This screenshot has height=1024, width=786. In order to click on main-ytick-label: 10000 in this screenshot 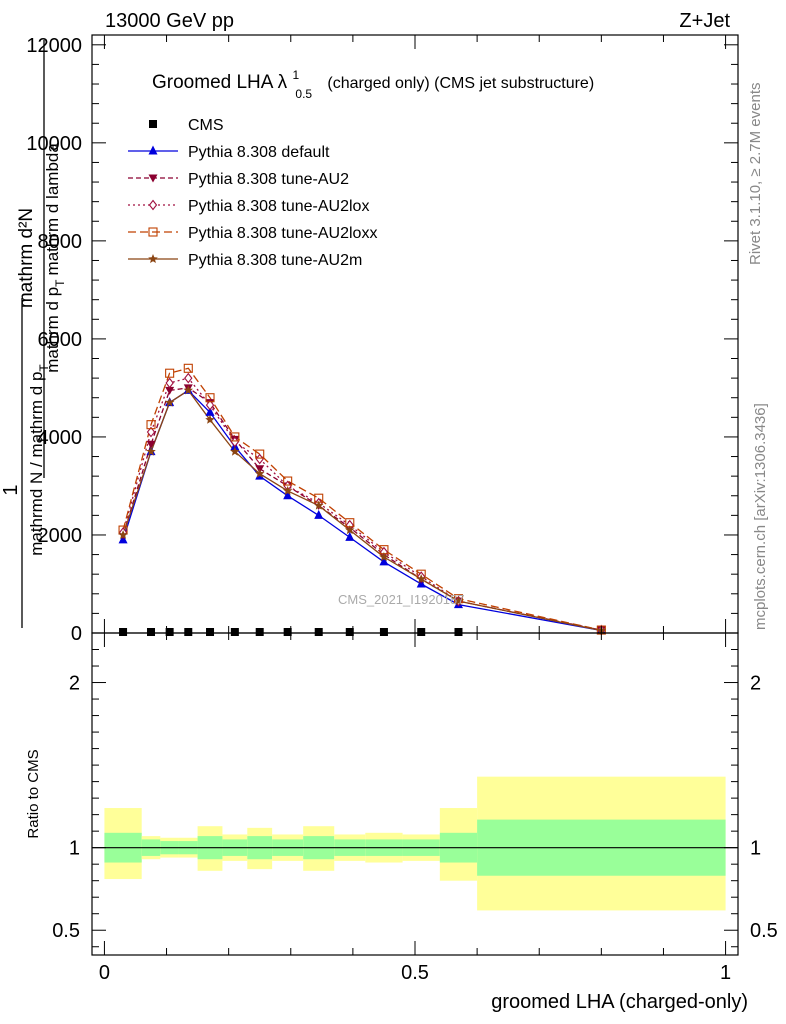, I will do `click(54, 144)`.